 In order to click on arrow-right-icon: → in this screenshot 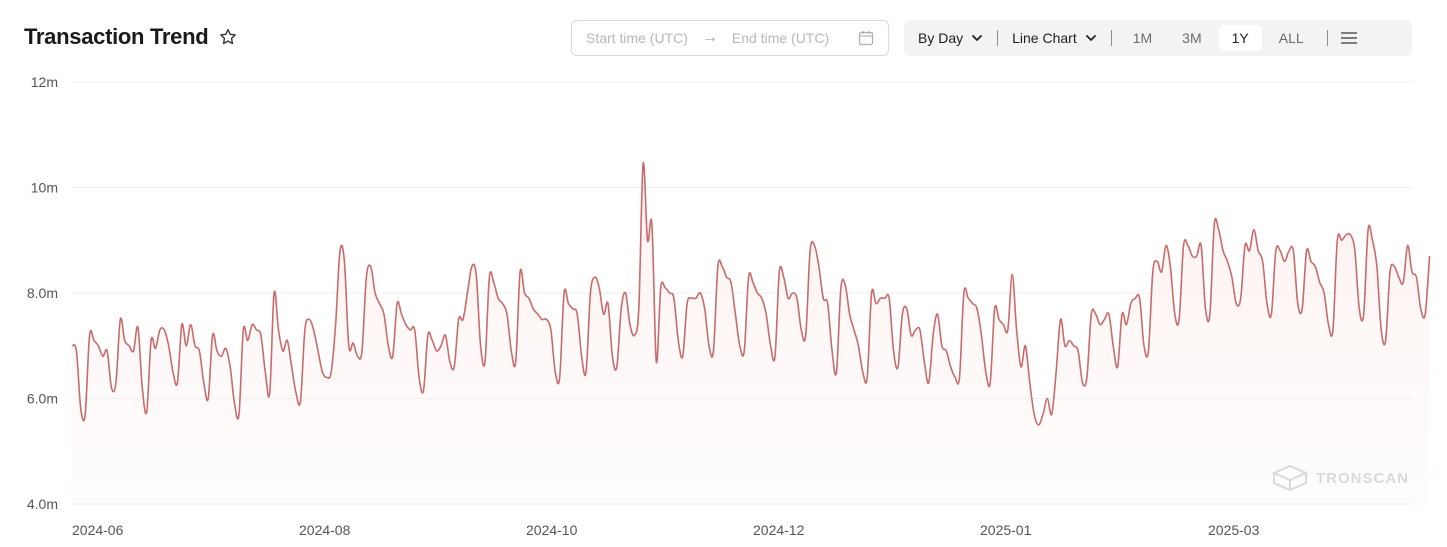, I will do `click(709, 37)`.